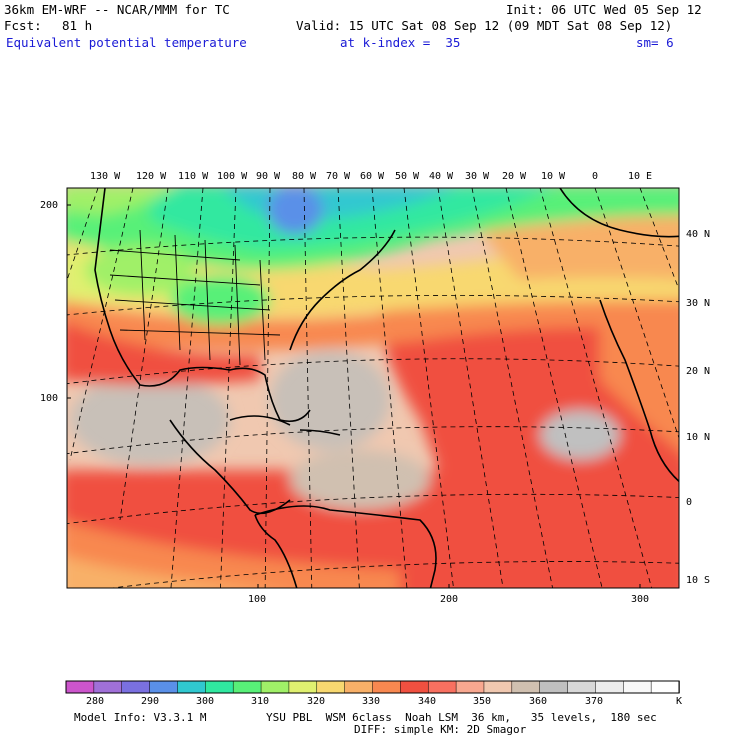 This screenshot has width=740, height=740. Describe the element at coordinates (195, 297) in the screenshot. I see `state-borders` at that location.